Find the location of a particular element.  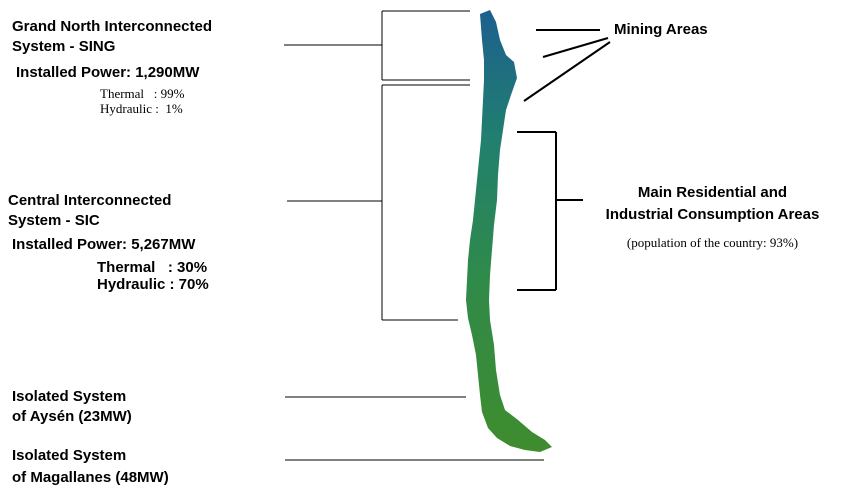

magallanes-line2: of Magallanes (48MW) is located at coordinates (90, 477).